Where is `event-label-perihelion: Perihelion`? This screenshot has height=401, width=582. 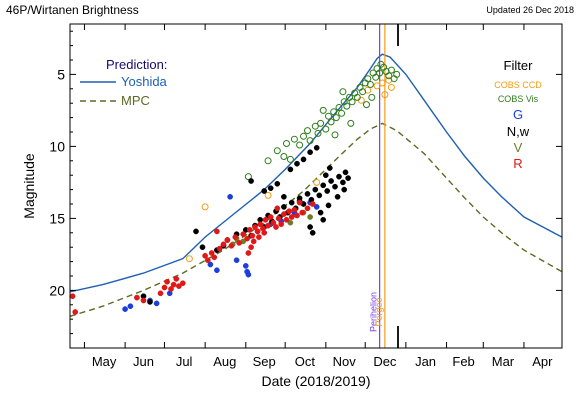 event-label-perihelion: Perihelion is located at coordinates (374, 312).